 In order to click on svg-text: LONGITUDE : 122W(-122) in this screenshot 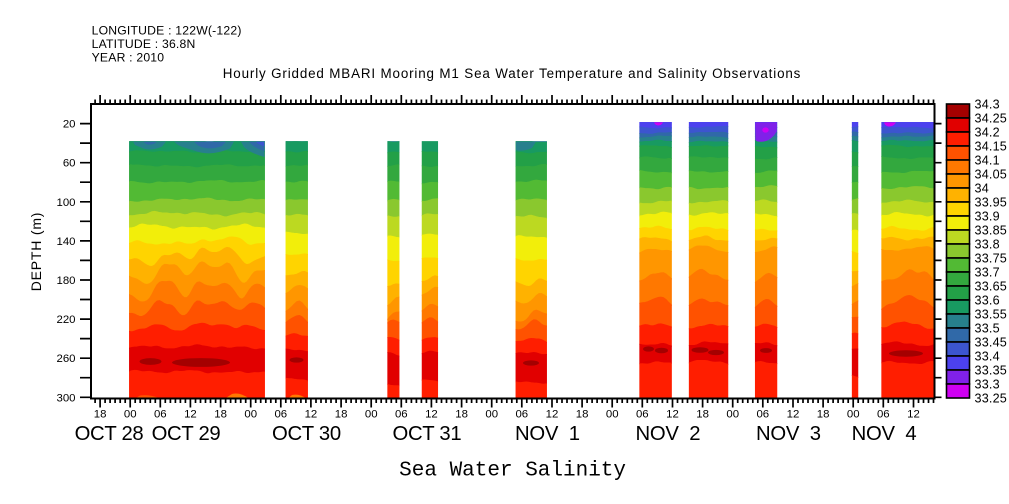, I will do `click(167, 31)`.